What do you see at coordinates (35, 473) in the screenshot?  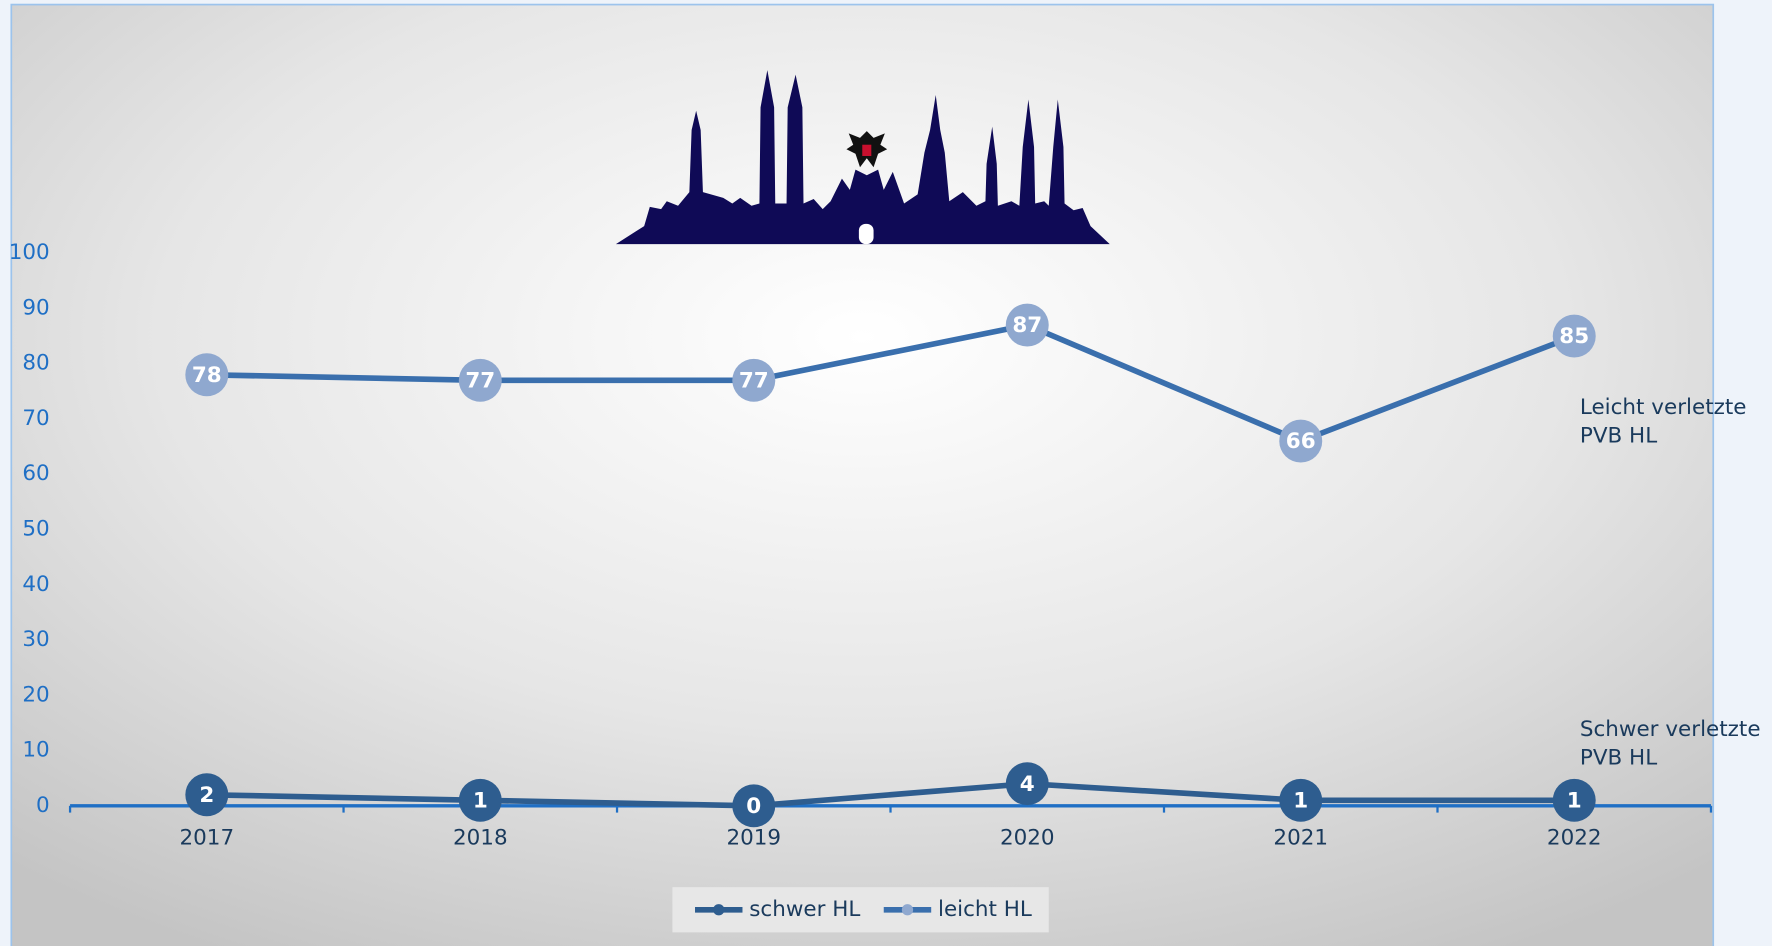 I see `y-tick-label: 60` at bounding box center [35, 473].